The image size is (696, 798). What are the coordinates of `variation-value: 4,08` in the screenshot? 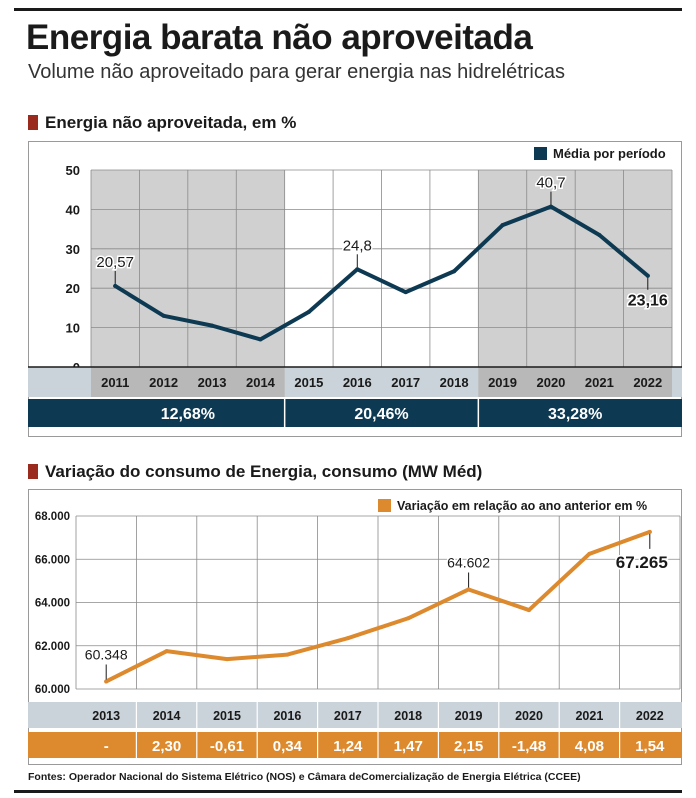 It's located at (589, 746).